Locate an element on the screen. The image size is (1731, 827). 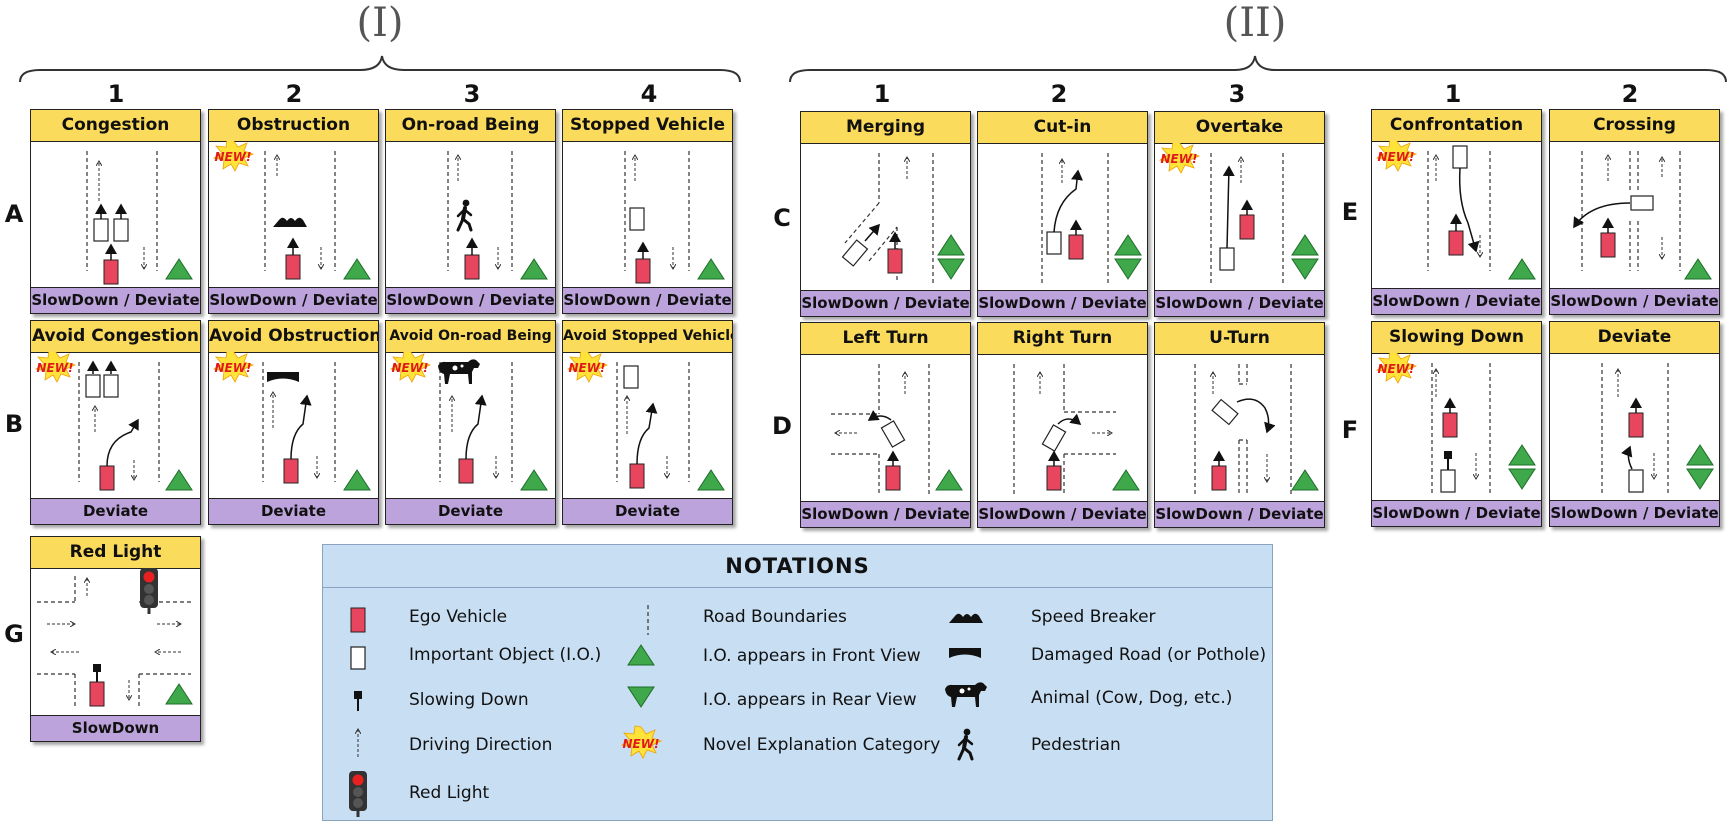
column-label-ii-right-2: 2 is located at coordinates (1630, 94).